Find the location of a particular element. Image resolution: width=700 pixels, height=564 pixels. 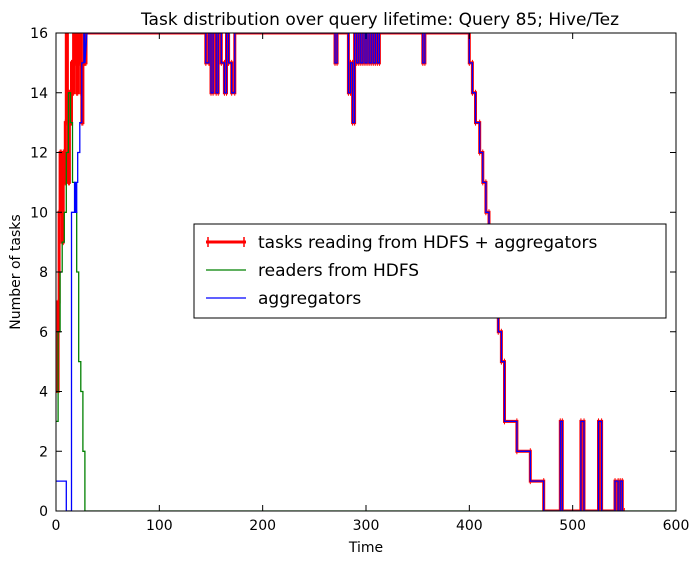

x-tick-label: 400 is located at coordinates (469, 526).